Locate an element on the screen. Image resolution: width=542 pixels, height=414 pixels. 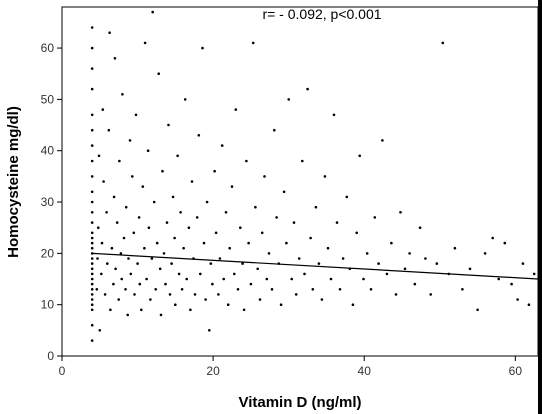
y-tick-label: 40 is located at coordinates (48, 151).